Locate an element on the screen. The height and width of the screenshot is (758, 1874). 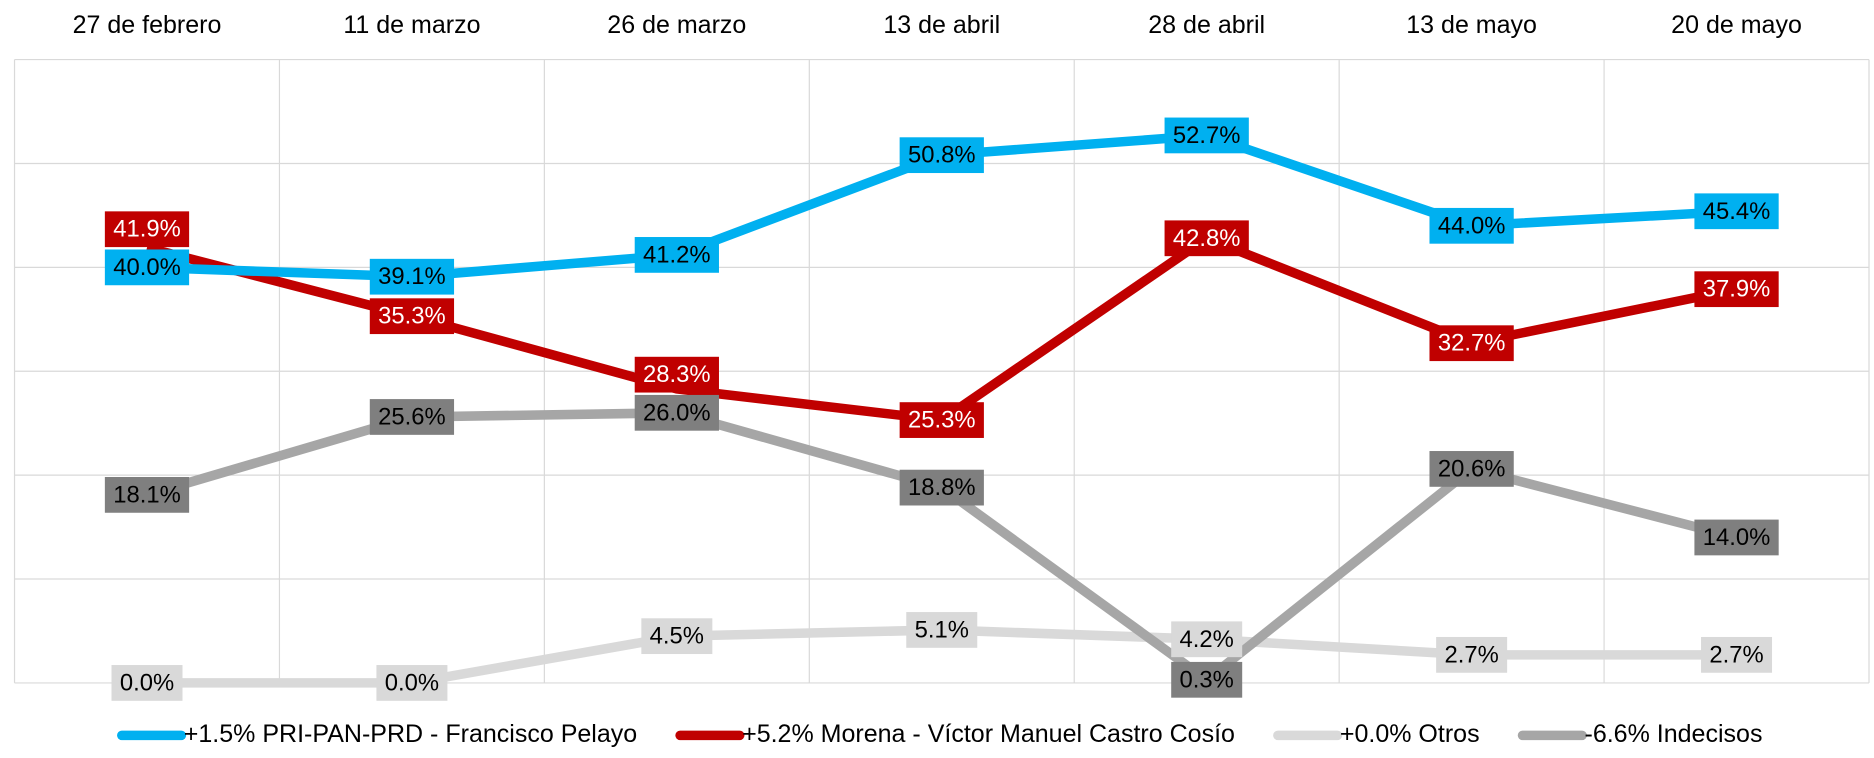
data-label-text: 45.4% is located at coordinates (1737, 211).